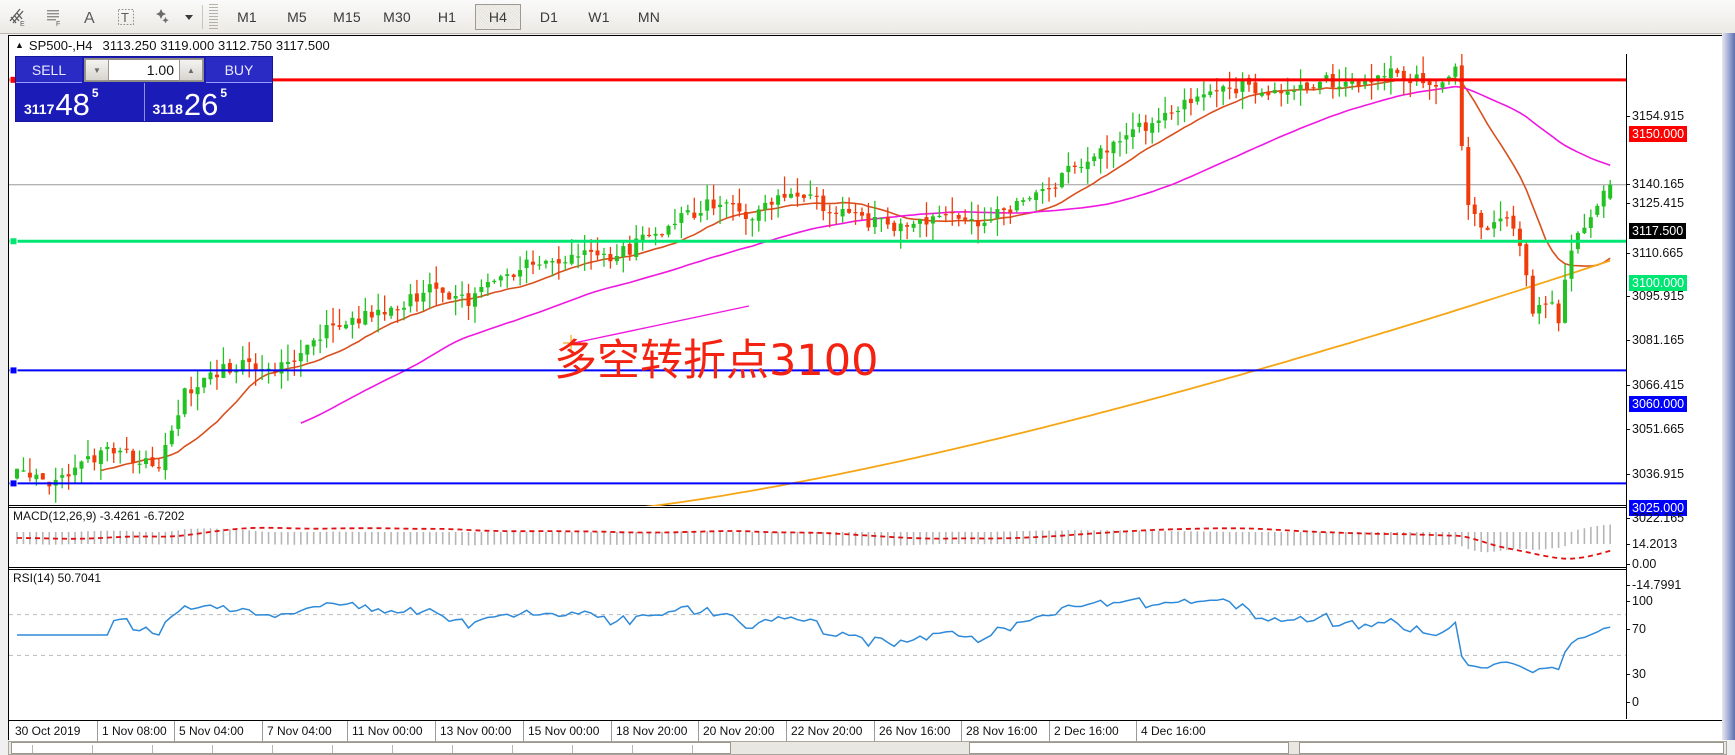 This screenshot has width=1735, height=755. What do you see at coordinates (813, 542) in the screenshot?
I see `macd-plot` at bounding box center [813, 542].